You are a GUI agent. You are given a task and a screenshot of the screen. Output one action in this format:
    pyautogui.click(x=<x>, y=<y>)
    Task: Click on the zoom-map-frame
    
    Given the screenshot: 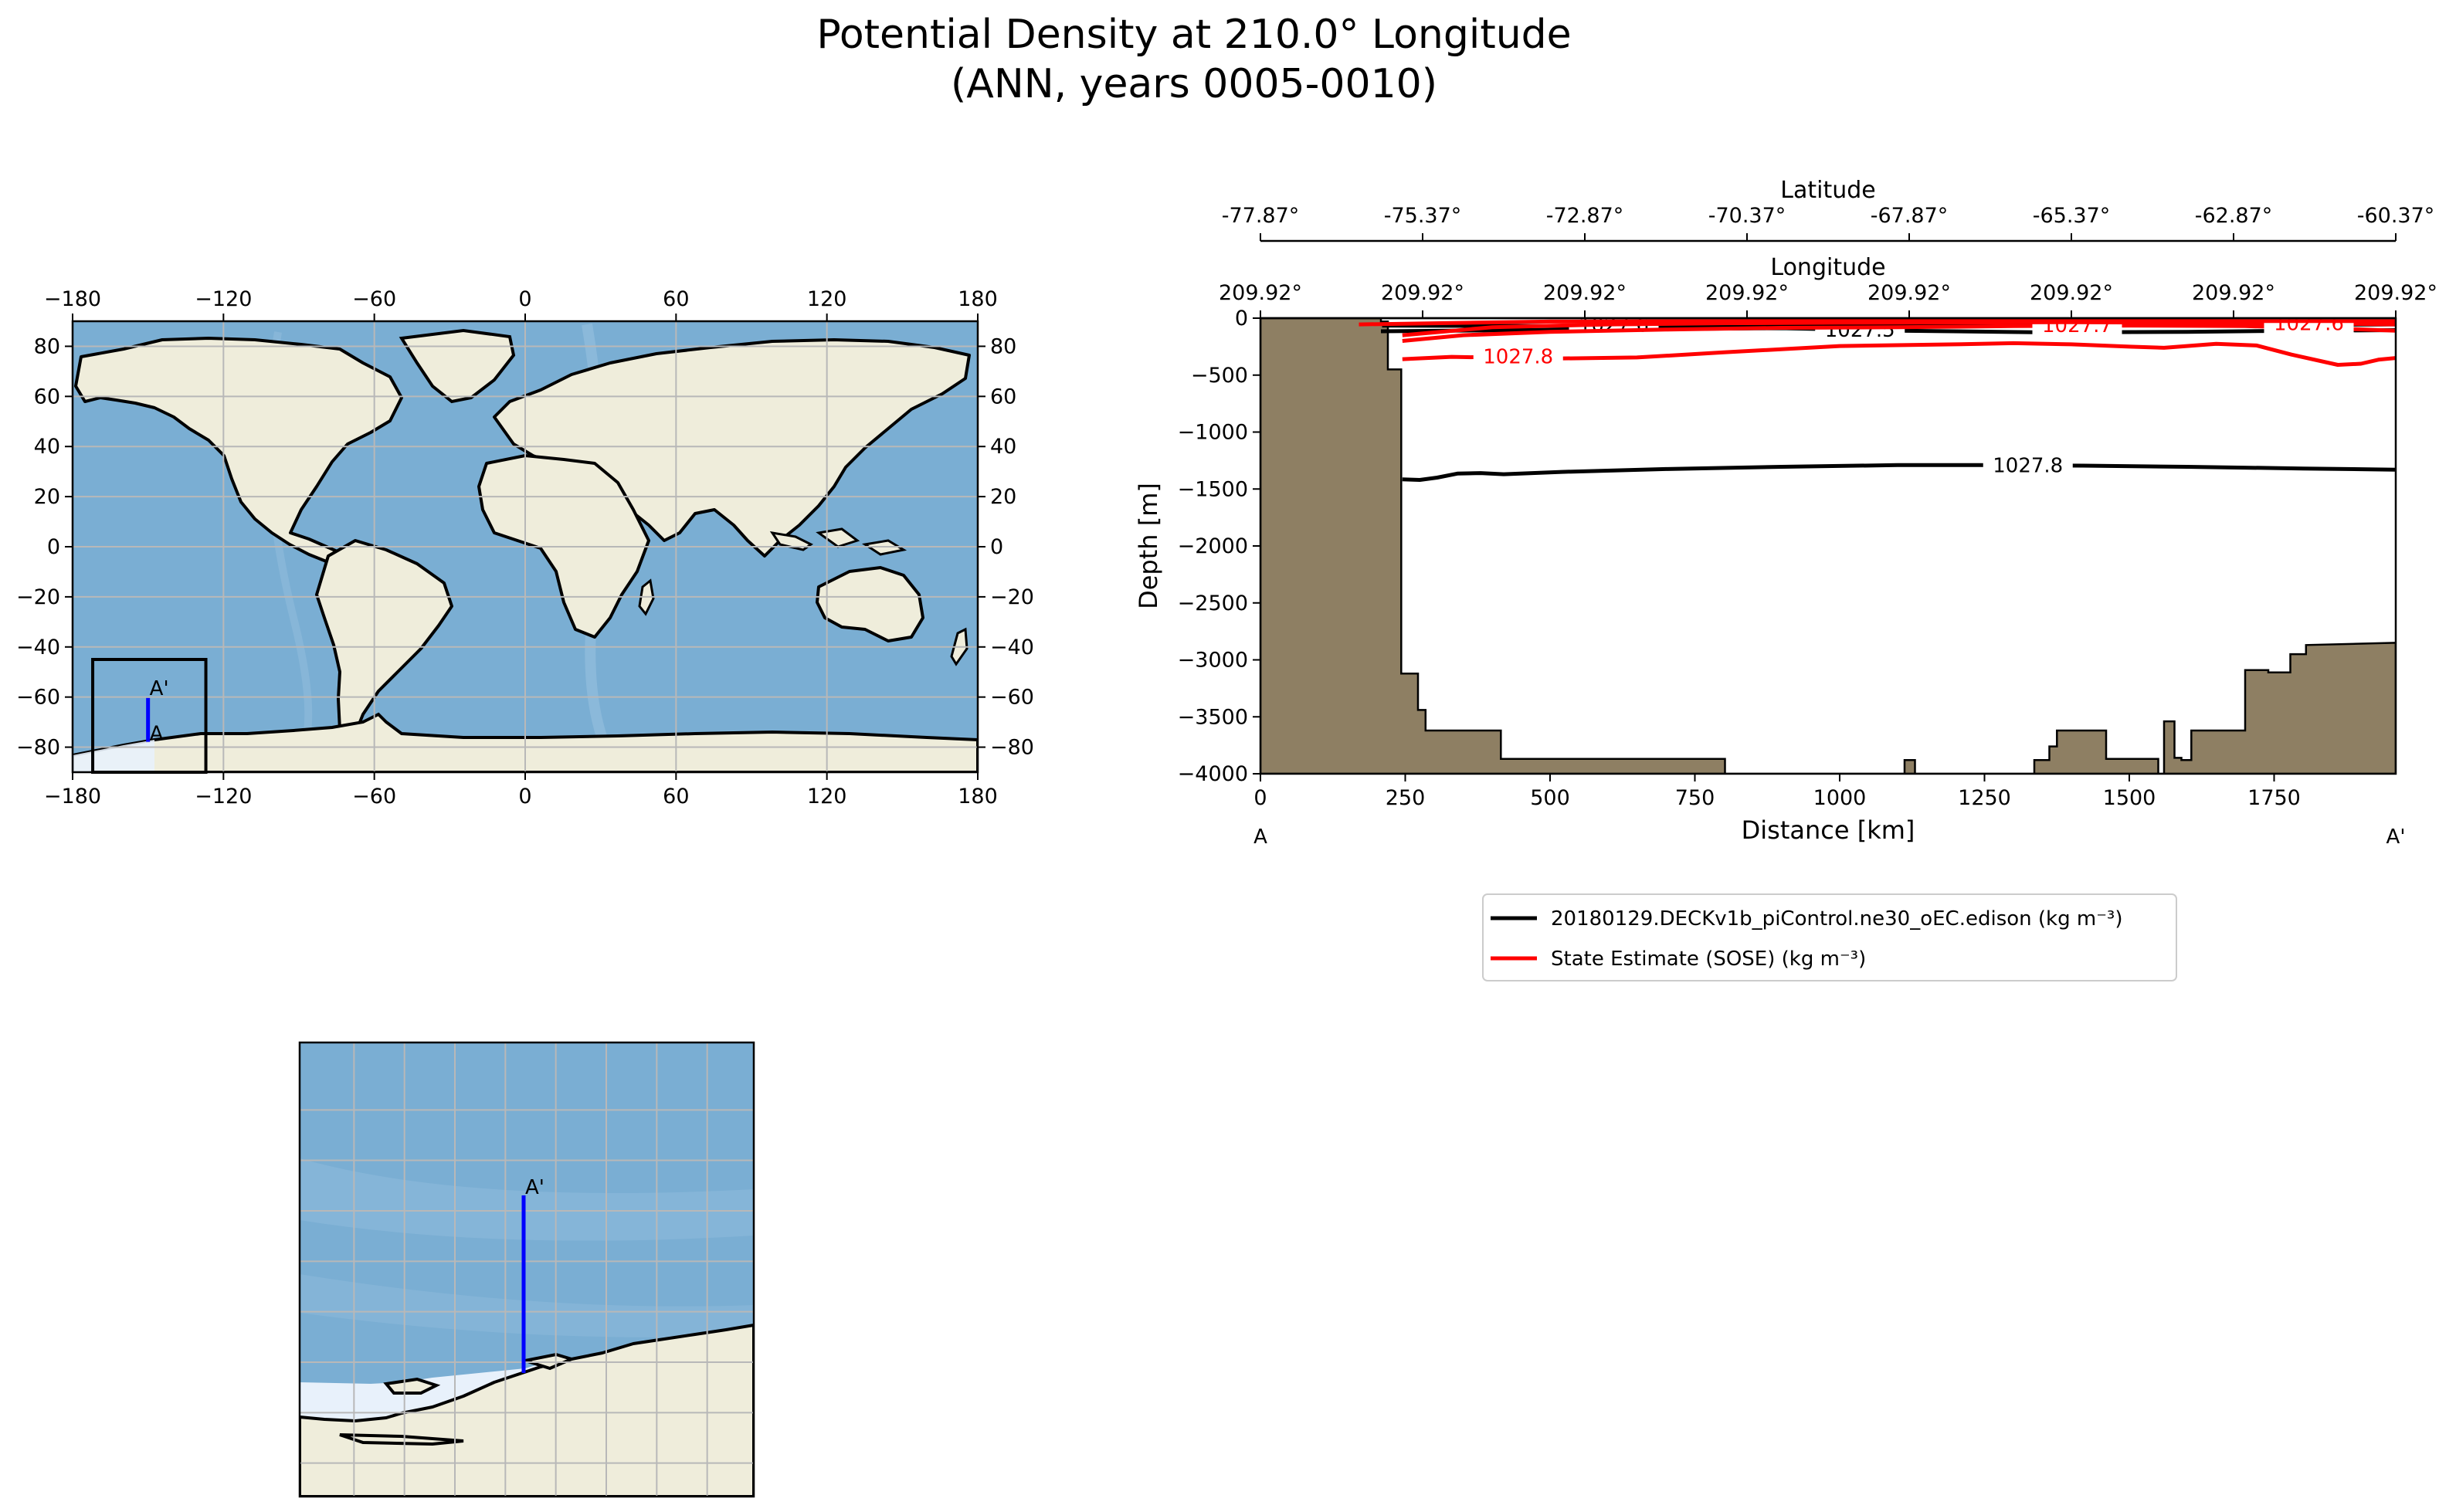 What is the action you would take?
    pyautogui.click(x=526, y=1269)
    